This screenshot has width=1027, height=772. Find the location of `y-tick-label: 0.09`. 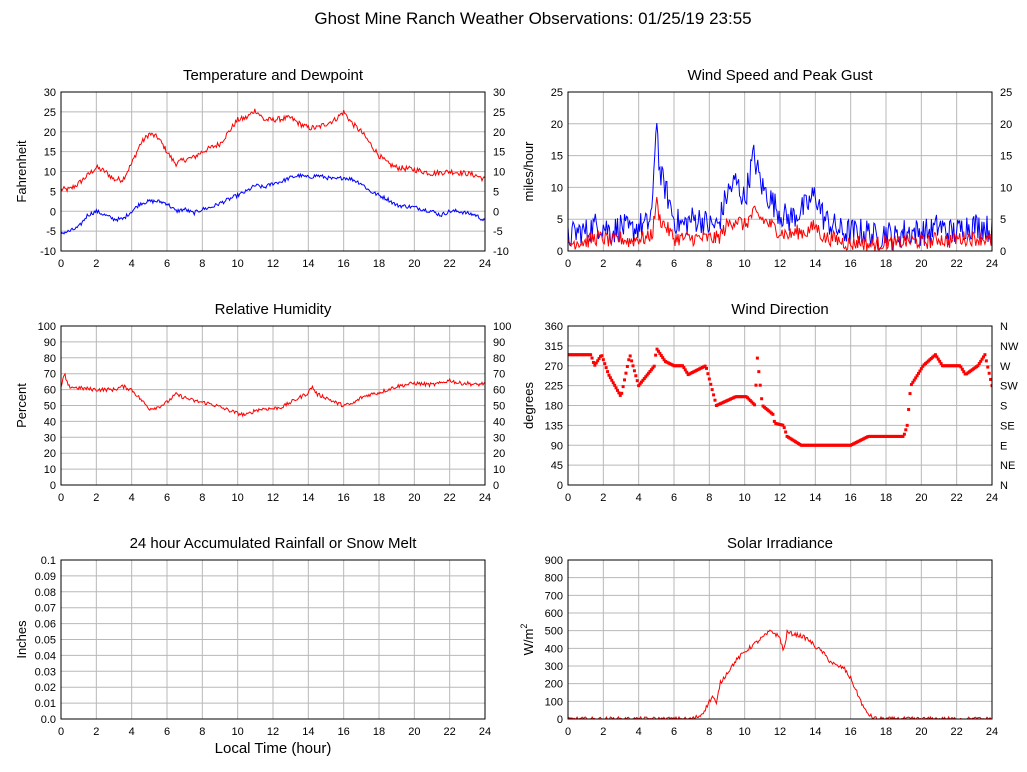

y-tick-label: 0.09 is located at coordinates (45, 577).